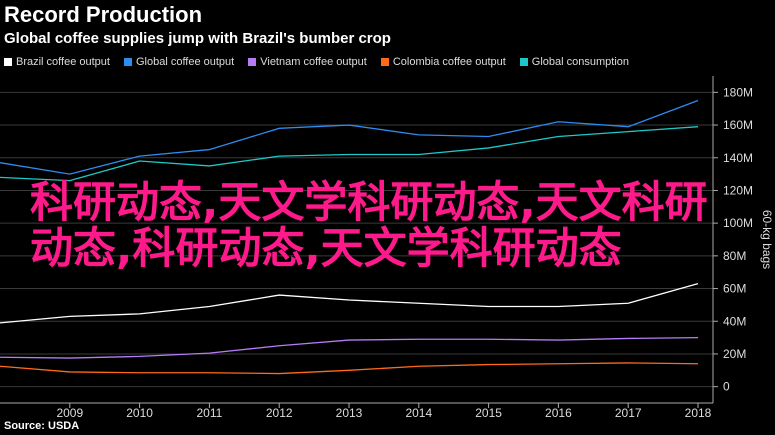 This screenshot has width=775, height=435. I want to click on x-tick-label: 2013, so click(349, 413).